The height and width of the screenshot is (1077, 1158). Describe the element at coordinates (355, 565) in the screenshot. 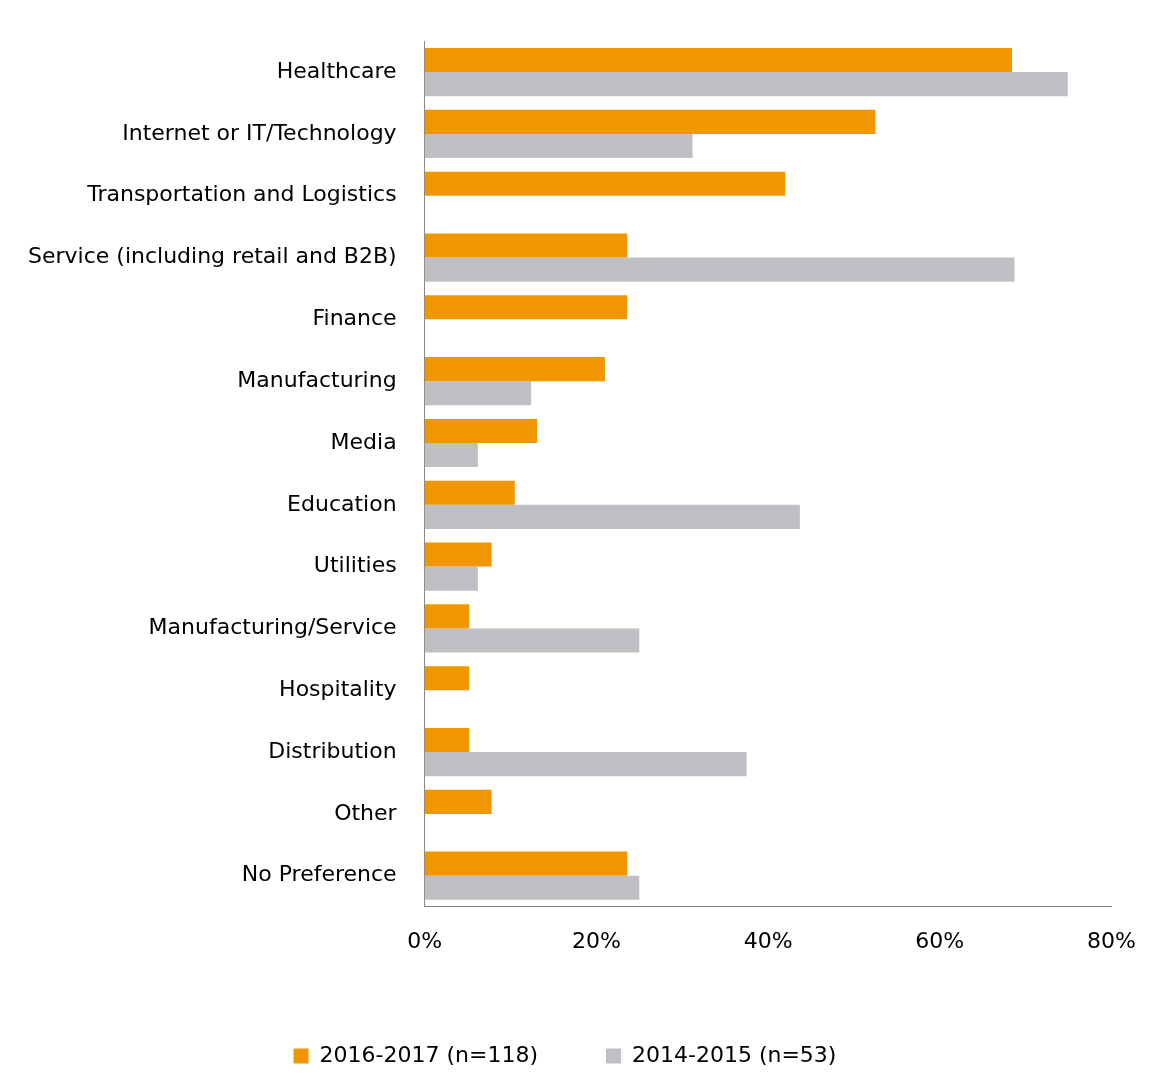

I see `y-tick-label: Utilities` at that location.